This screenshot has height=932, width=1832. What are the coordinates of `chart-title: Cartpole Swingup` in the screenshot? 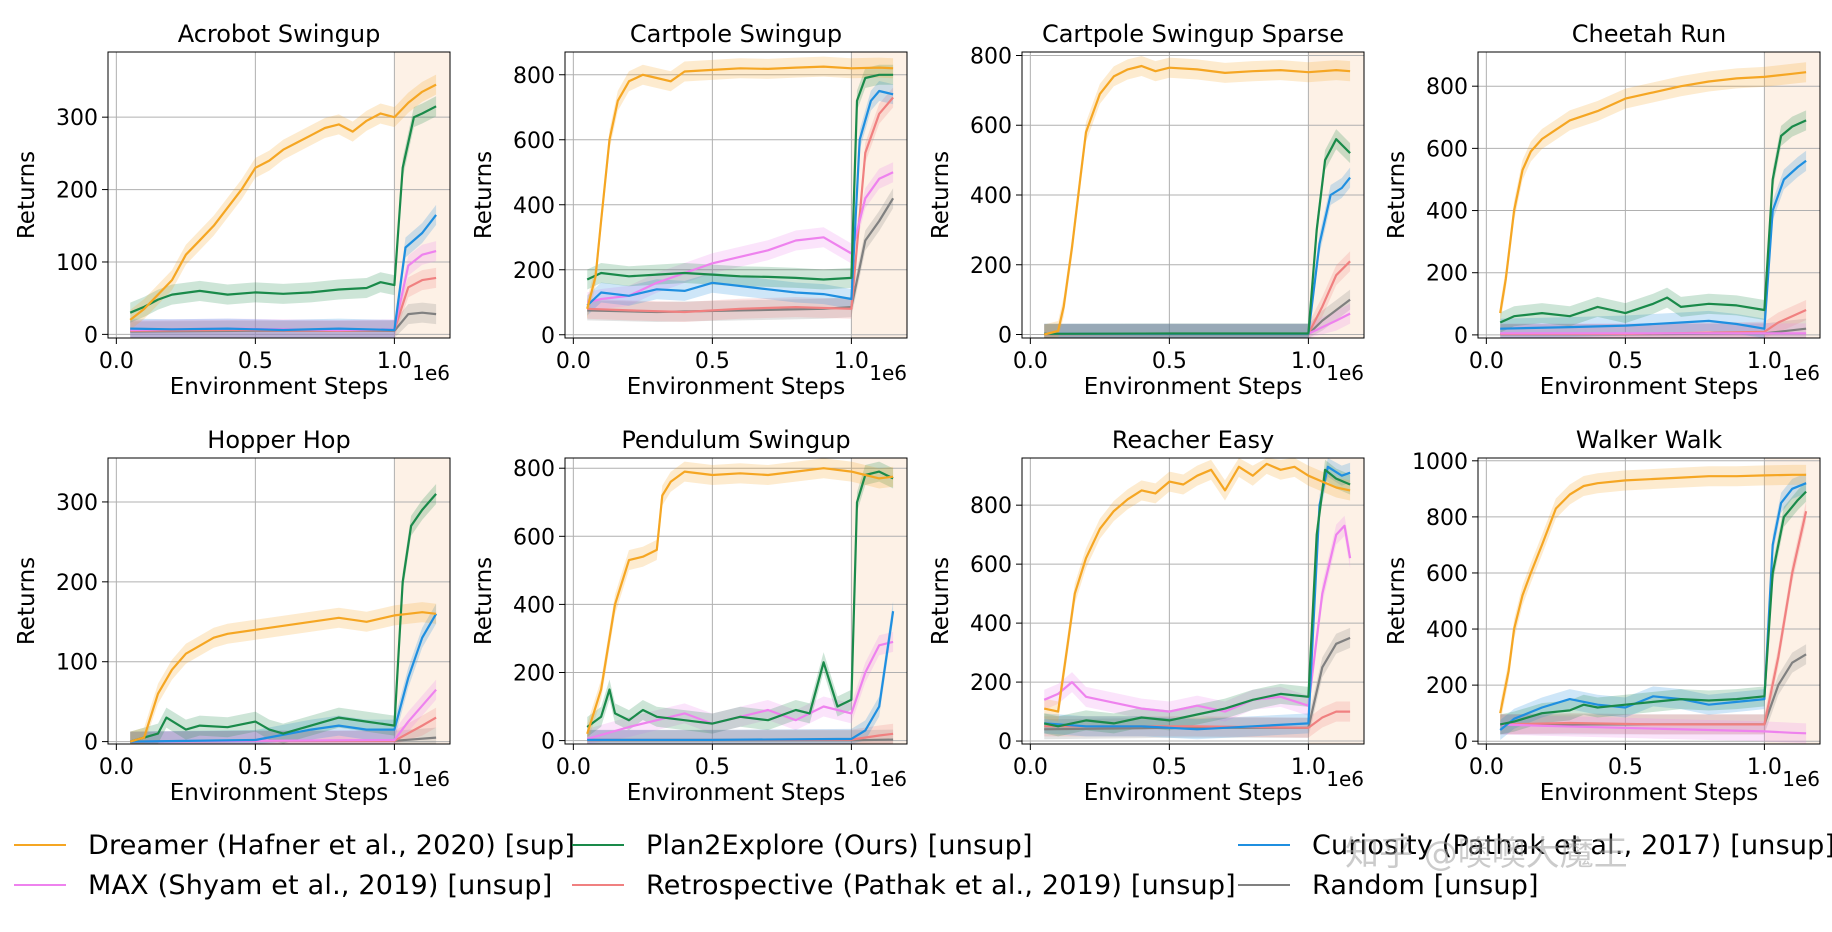 It's located at (736, 34).